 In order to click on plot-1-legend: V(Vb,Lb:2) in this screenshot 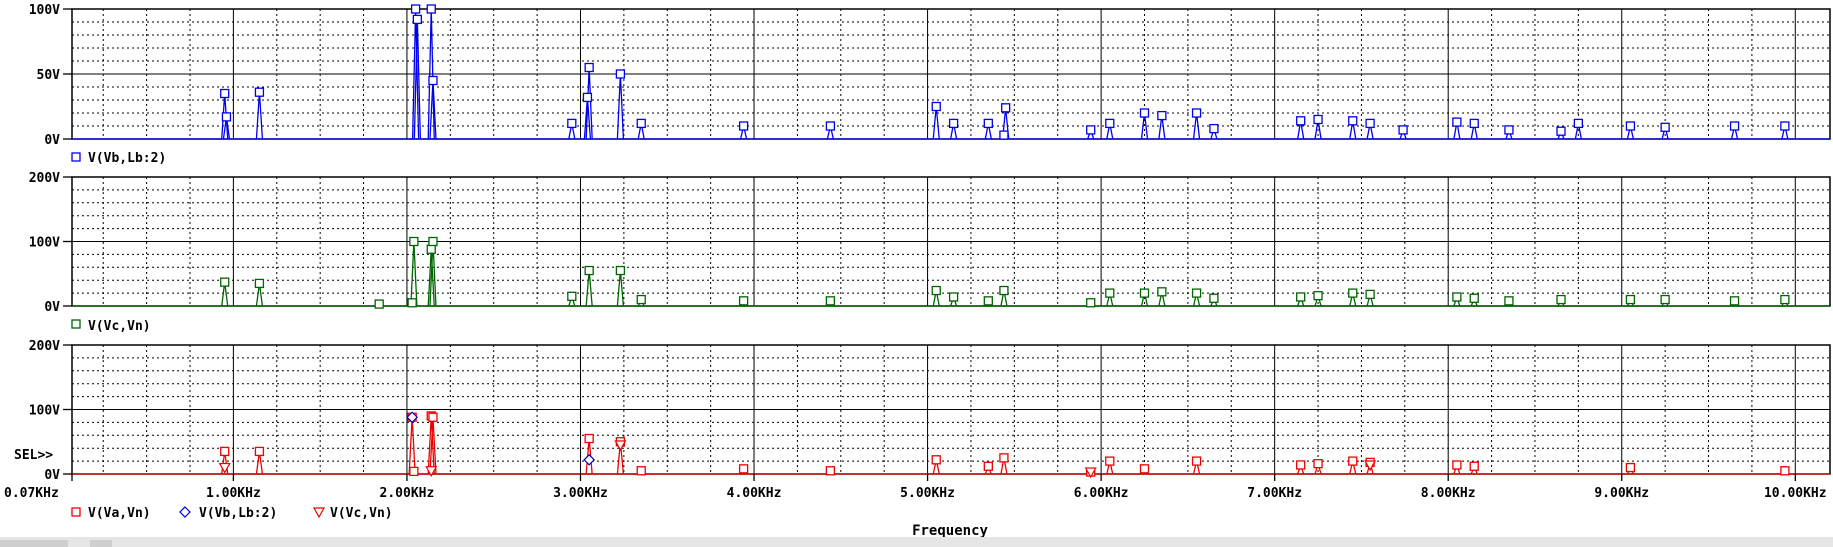, I will do `click(118, 158)`.